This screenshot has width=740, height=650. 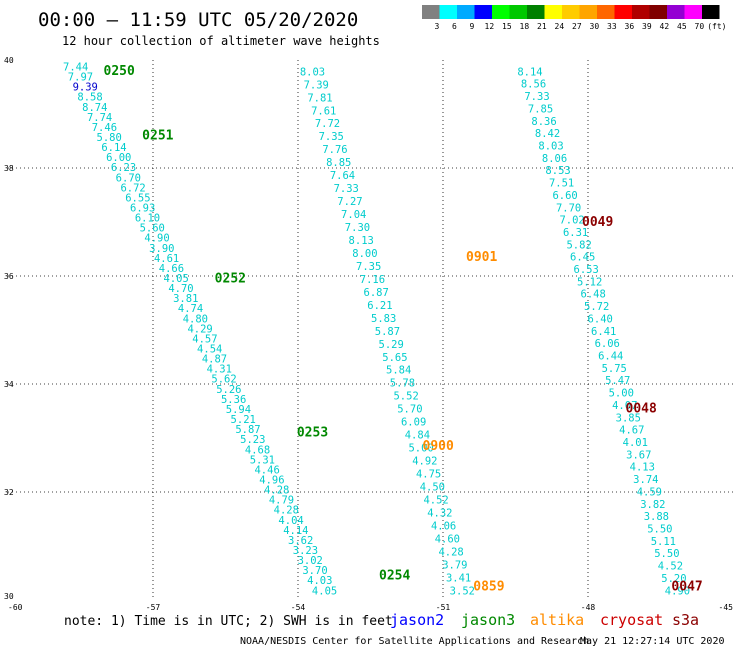 What do you see at coordinates (547, 134) in the screenshot?
I see `wave-height-value: 8.42` at bounding box center [547, 134].